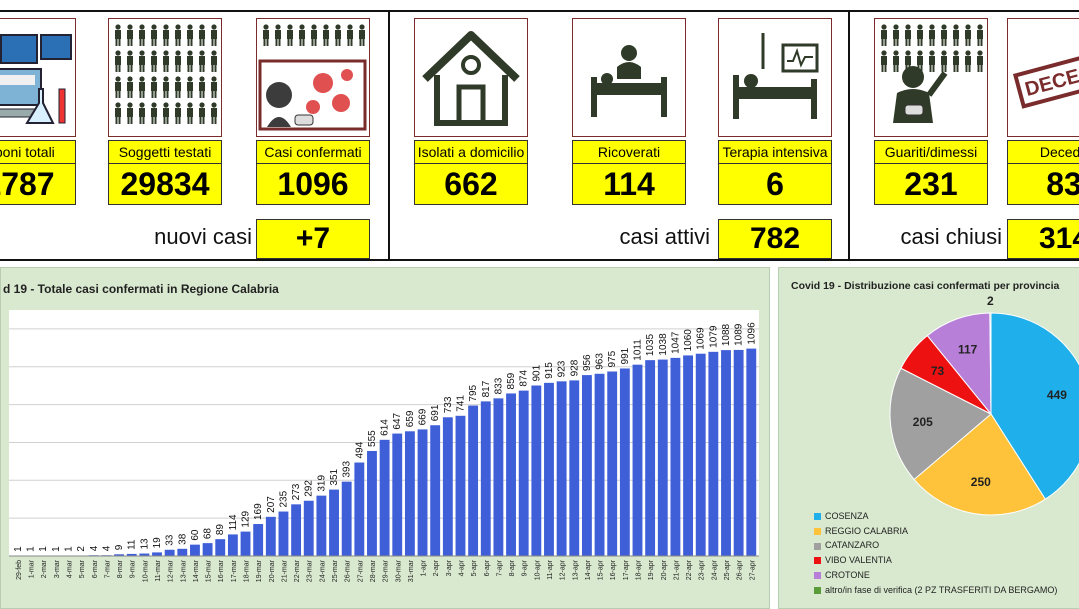 The image size is (1079, 609). Describe the element at coordinates (186, 237) in the screenshot. I see `nuovi-casi-label: nuovi casi` at that location.